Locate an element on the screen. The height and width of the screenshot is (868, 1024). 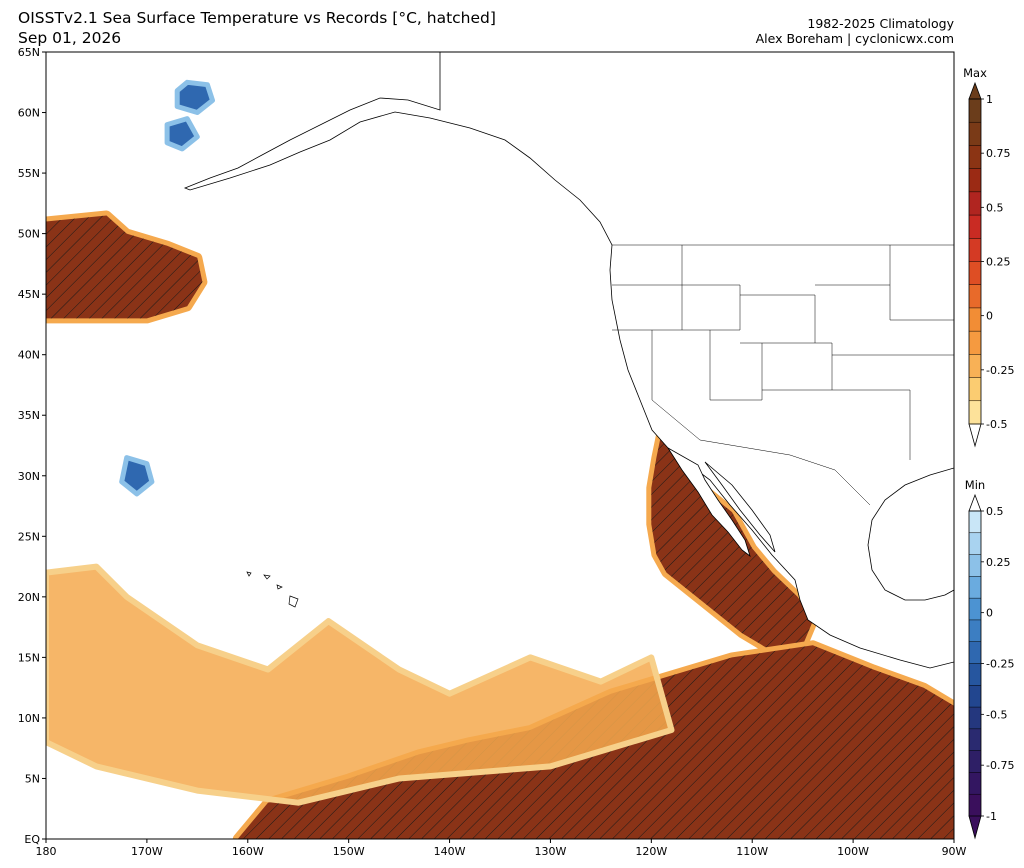
lat-tick-label: 45N is located at coordinates (29, 294).